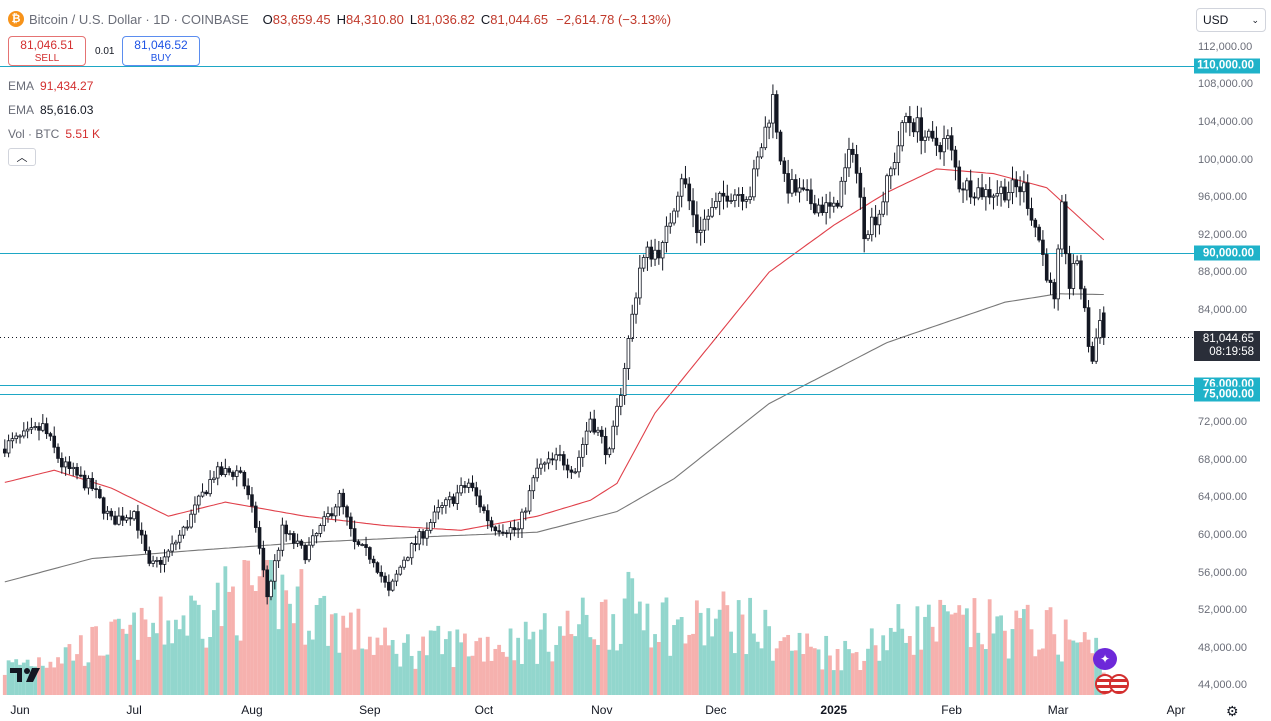 The width and height of the screenshot is (1271, 721). What do you see at coordinates (1216, 20) in the screenshot?
I see `currency-value: USD` at bounding box center [1216, 20].